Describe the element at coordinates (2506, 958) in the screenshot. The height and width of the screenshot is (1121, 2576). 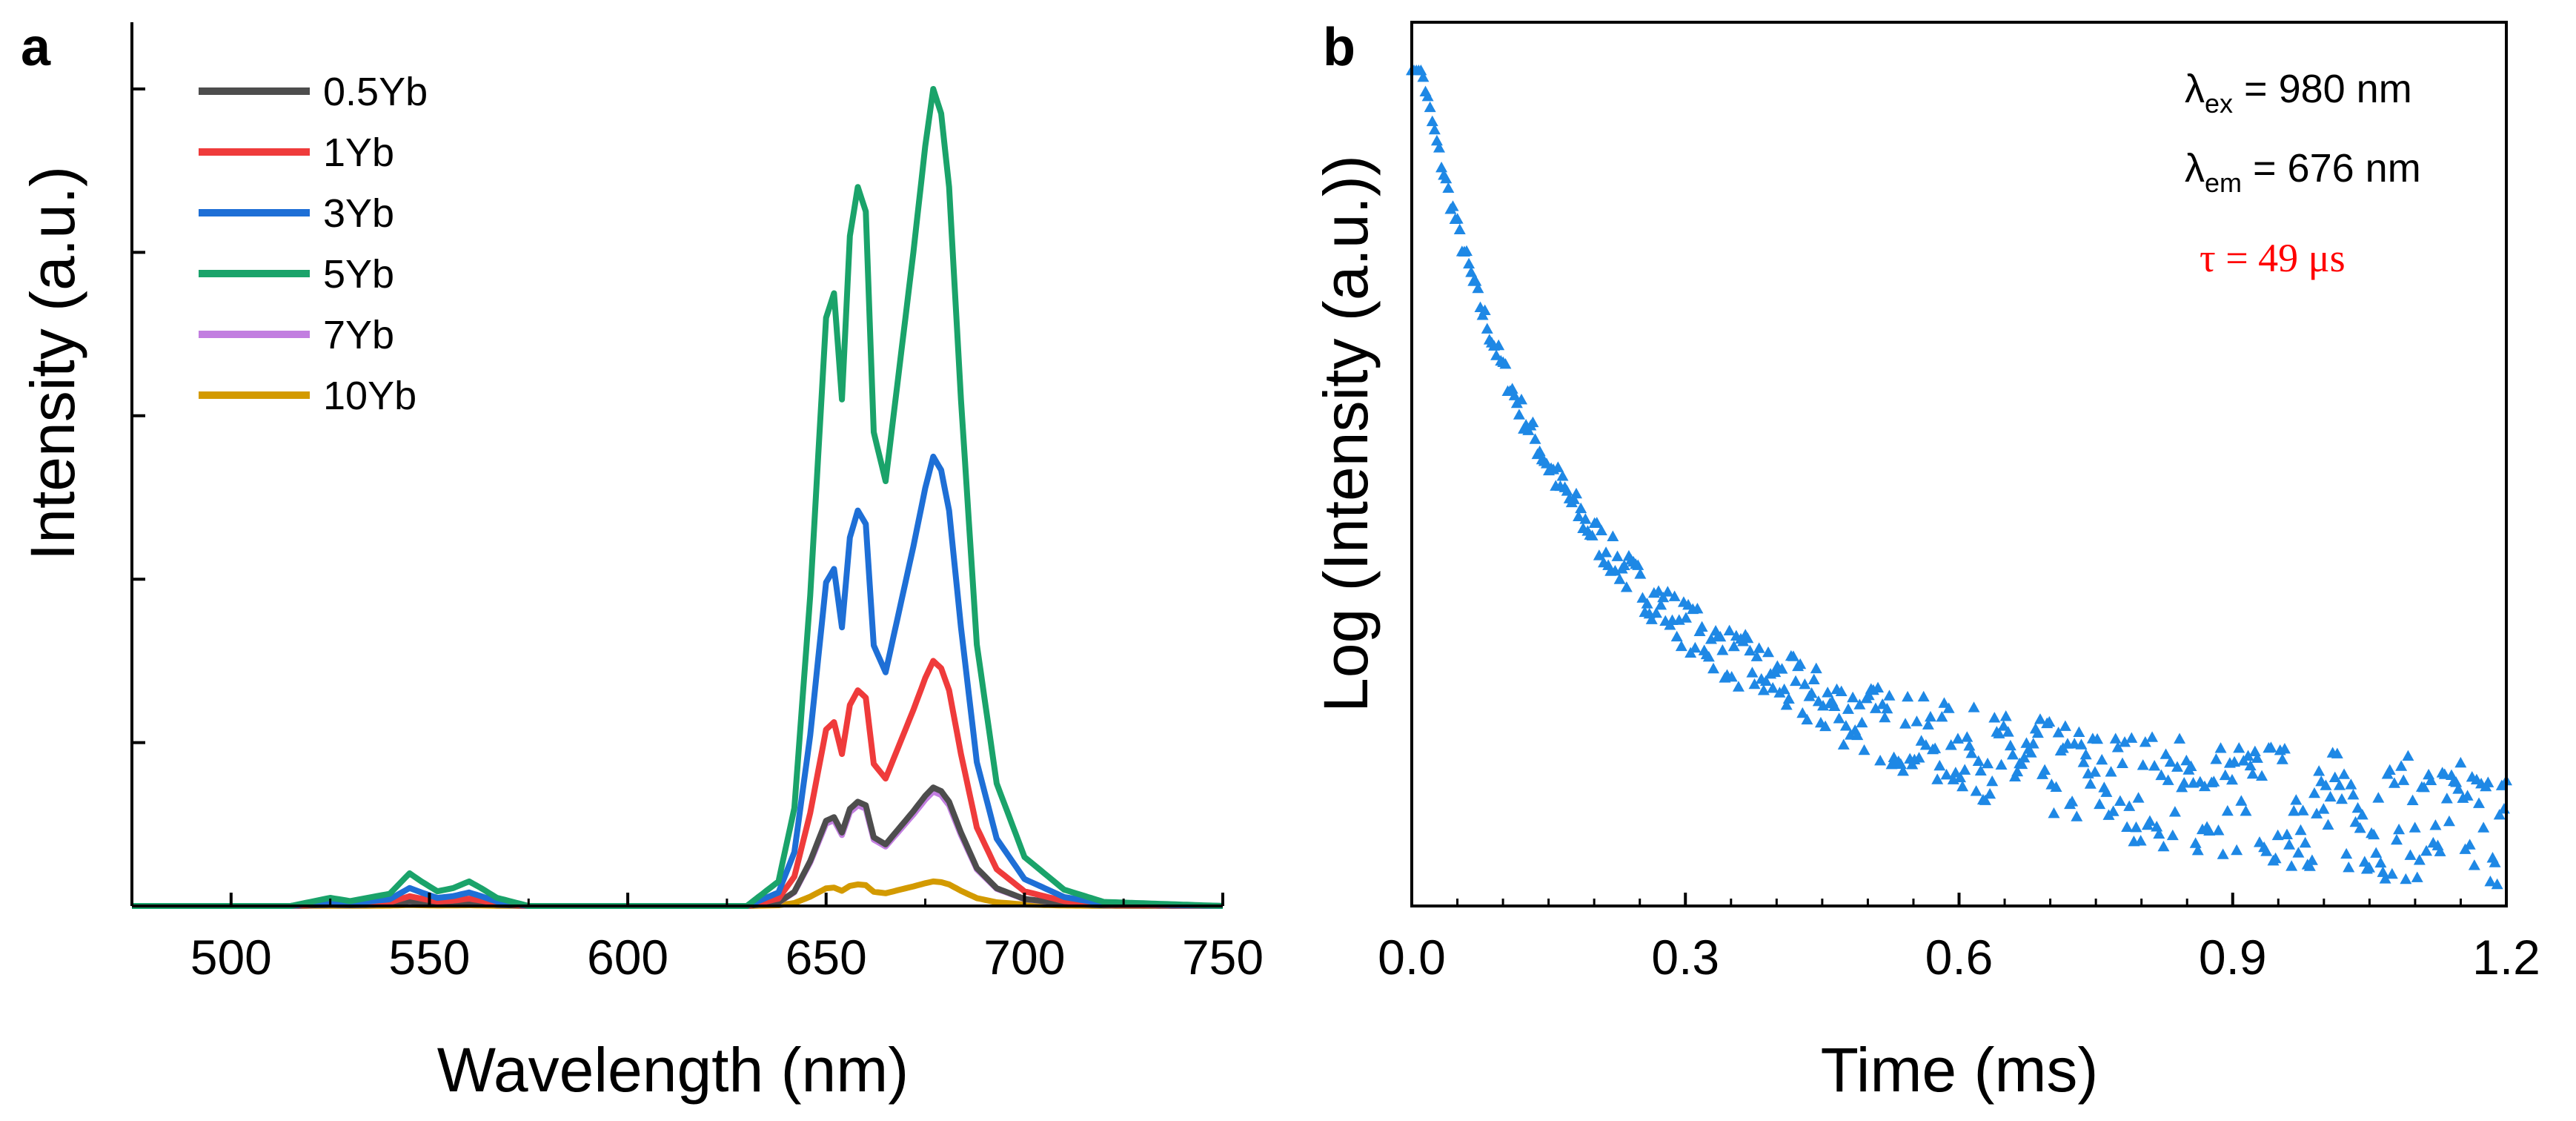
I see `panel-b-x-tick-label: 1.2` at that location.